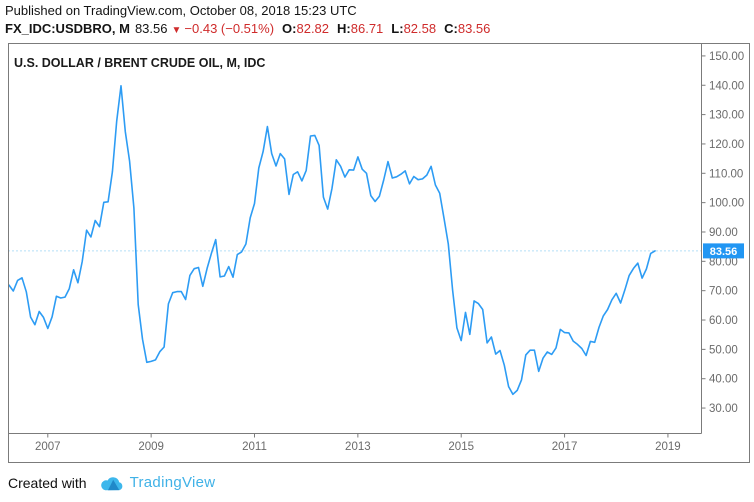 This screenshot has height=502, width=754. What do you see at coordinates (726, 116) in the screenshot?
I see `y-axis-label: 130.00` at bounding box center [726, 116].